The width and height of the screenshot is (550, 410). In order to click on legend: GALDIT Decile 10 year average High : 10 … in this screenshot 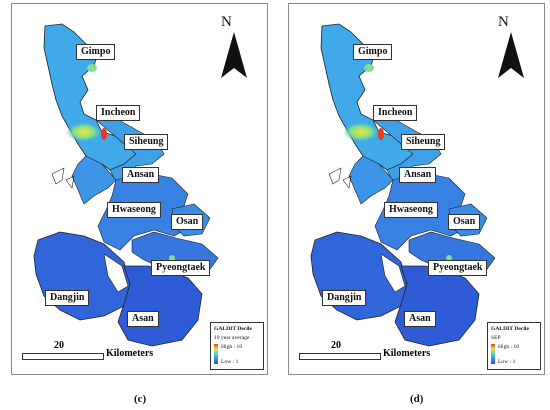, I will do `click(237, 346)`.